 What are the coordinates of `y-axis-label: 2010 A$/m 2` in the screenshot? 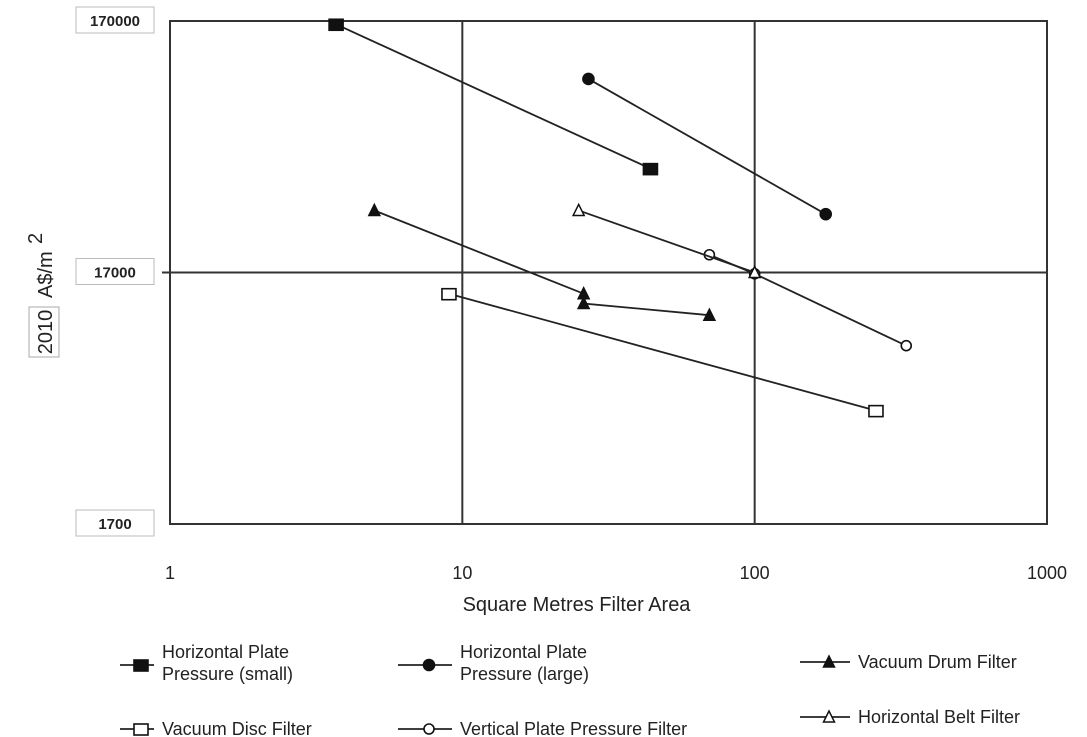 It's located at (42, 295).